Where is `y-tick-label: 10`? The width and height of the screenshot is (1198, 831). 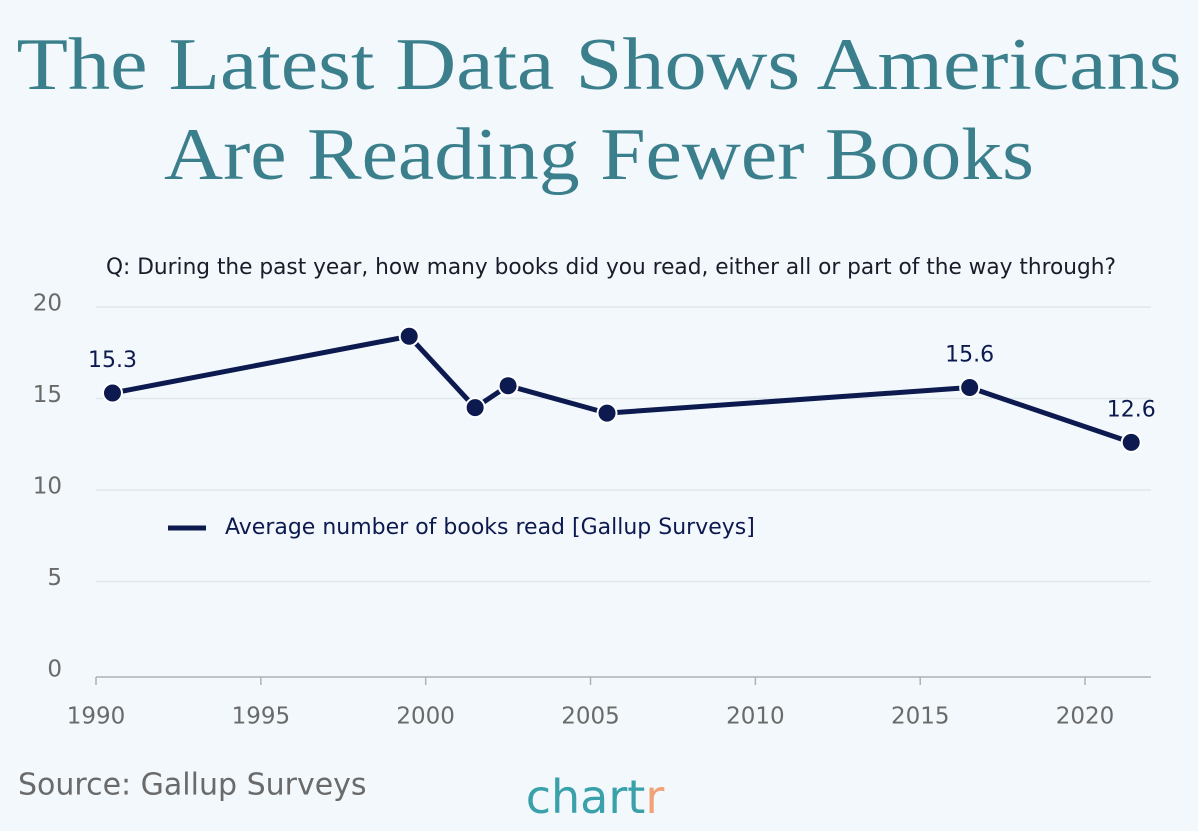
y-tick-label: 10 is located at coordinates (47, 487).